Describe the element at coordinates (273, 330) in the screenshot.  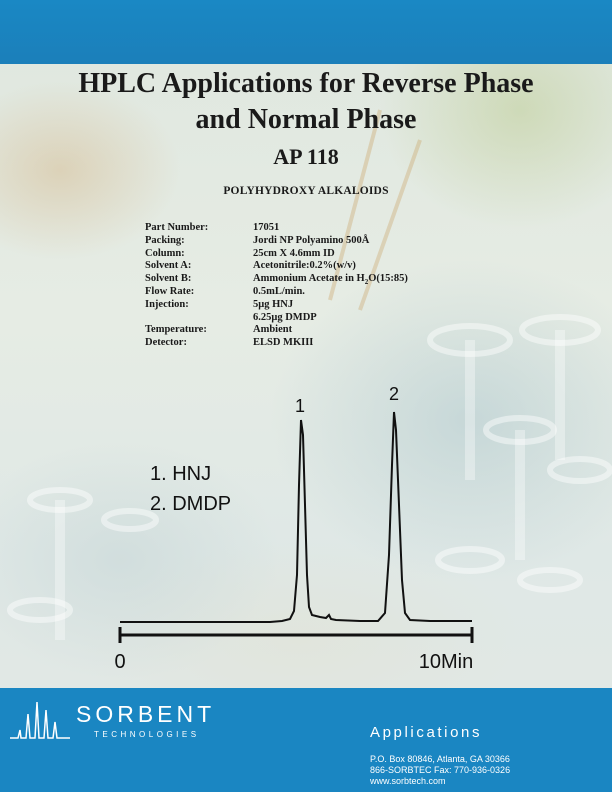
I see `spec-value: Ambient` at that location.